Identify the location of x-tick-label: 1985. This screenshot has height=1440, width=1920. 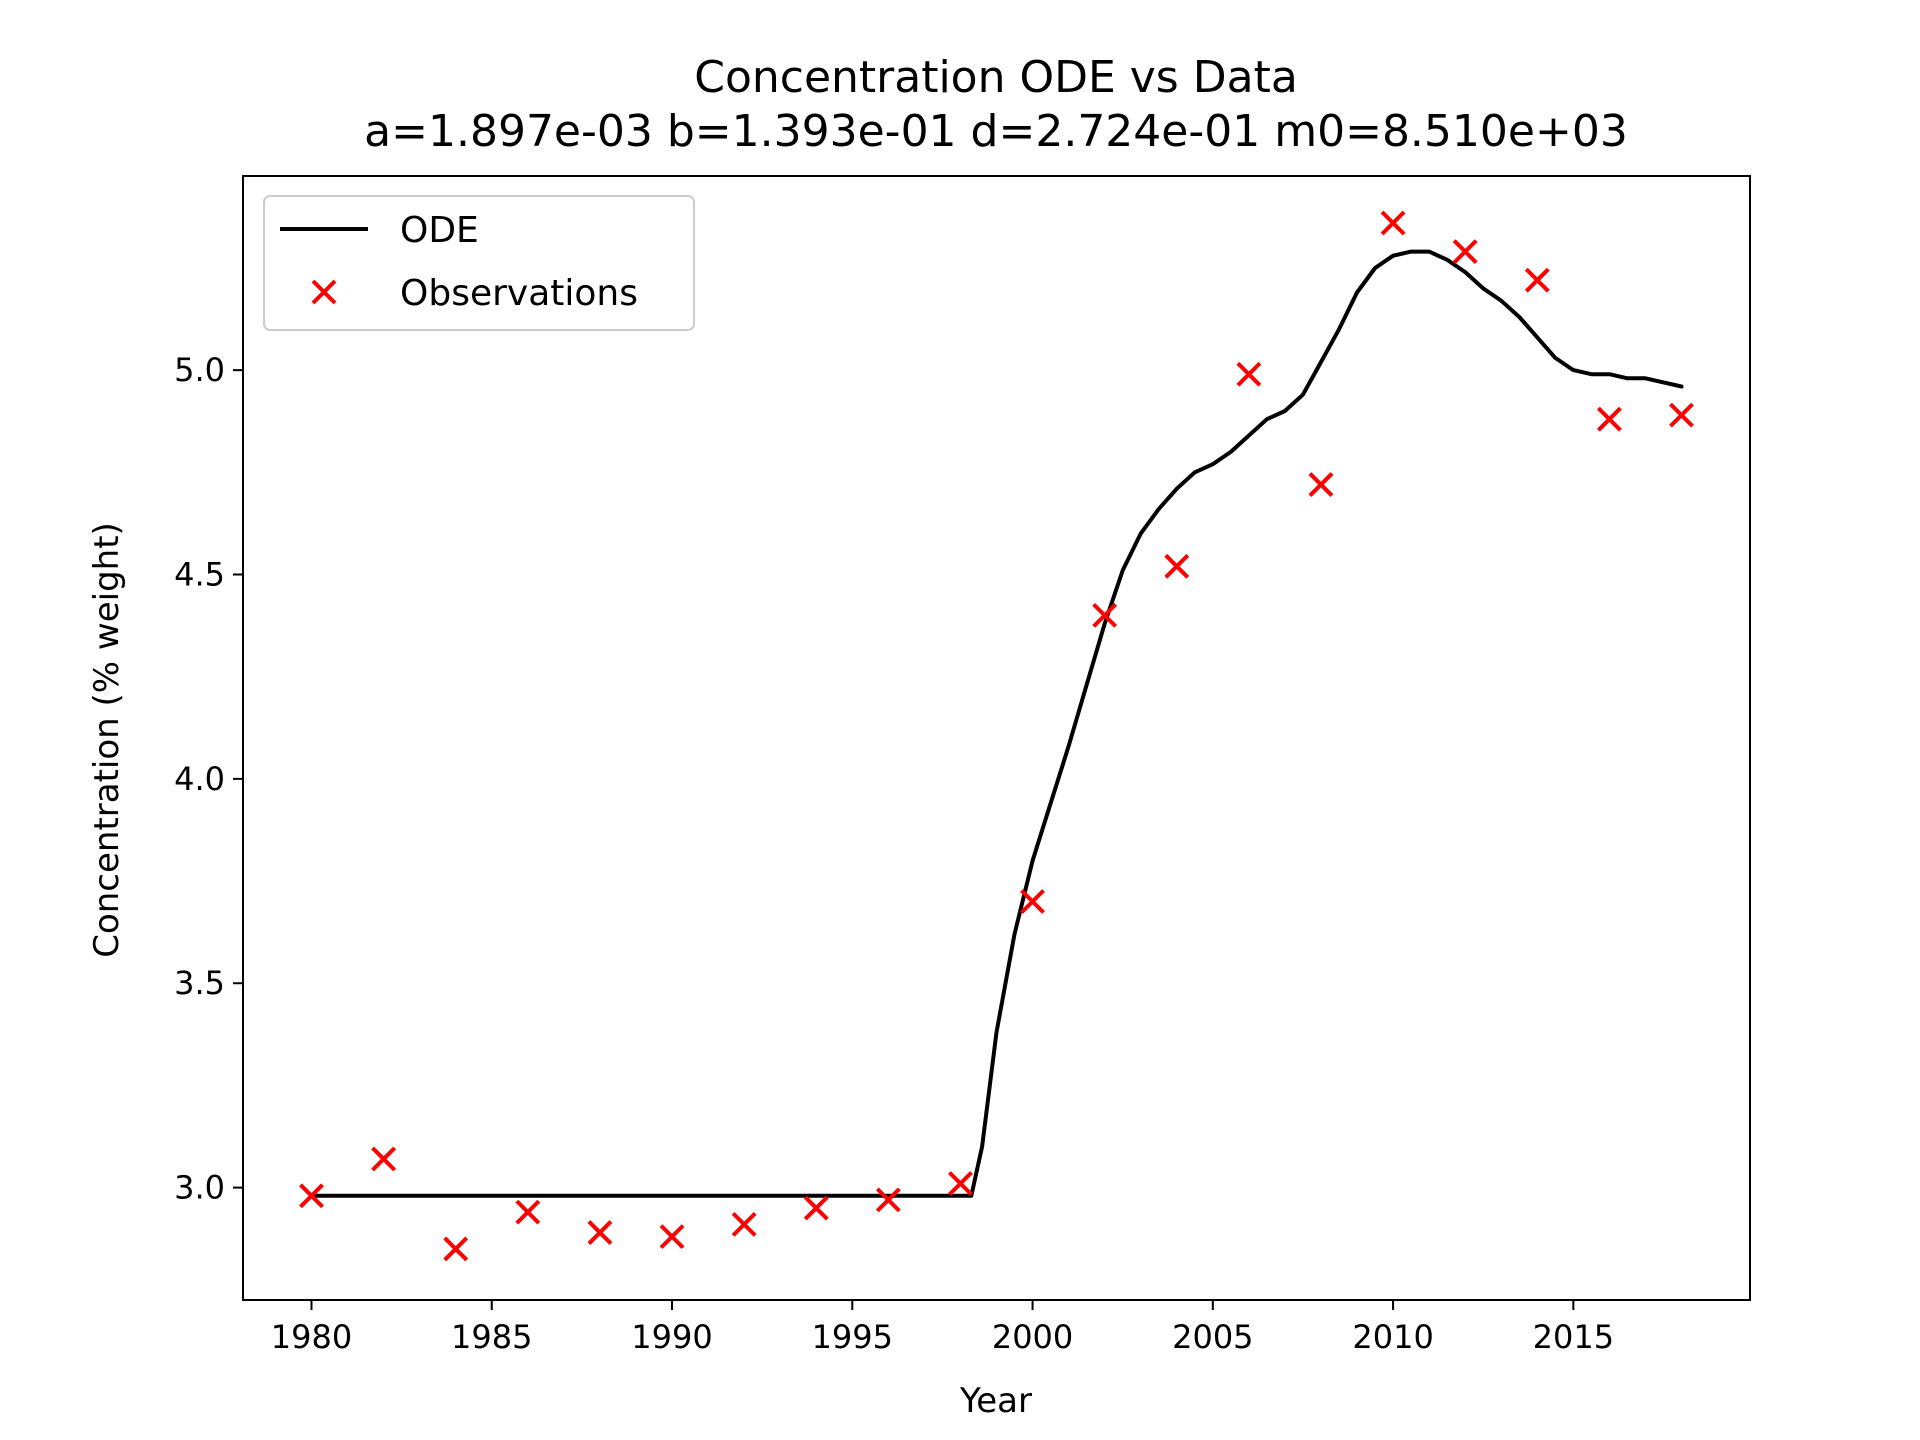
(491, 1337).